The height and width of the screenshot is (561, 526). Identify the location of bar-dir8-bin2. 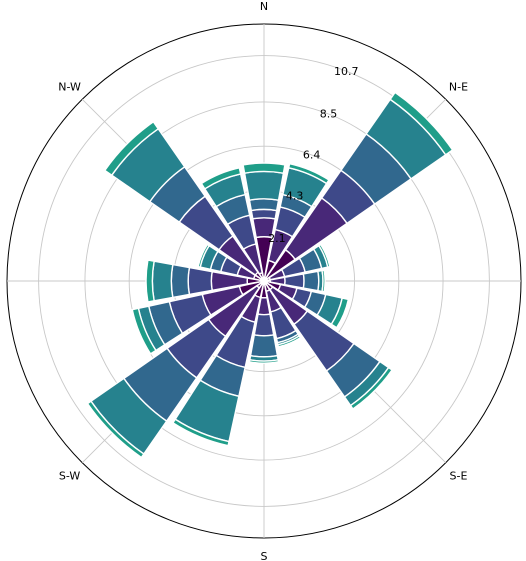
(264, 325).